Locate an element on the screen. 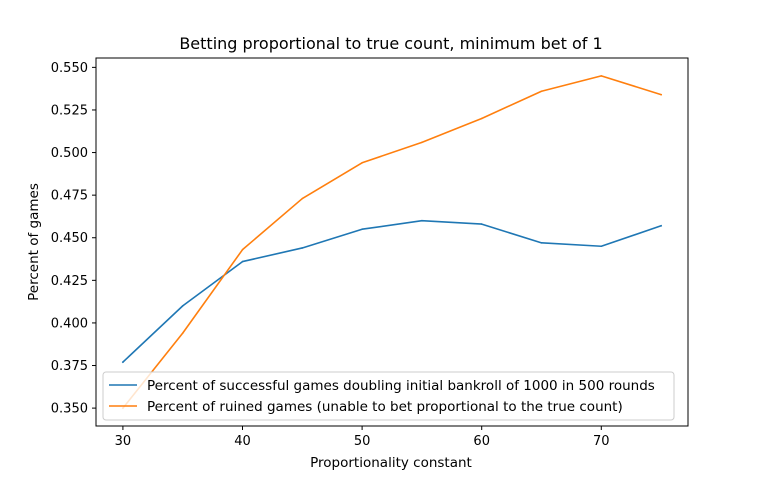 This screenshot has height=480, width=764. y-tick-label: 0.500 is located at coordinates (69, 153).